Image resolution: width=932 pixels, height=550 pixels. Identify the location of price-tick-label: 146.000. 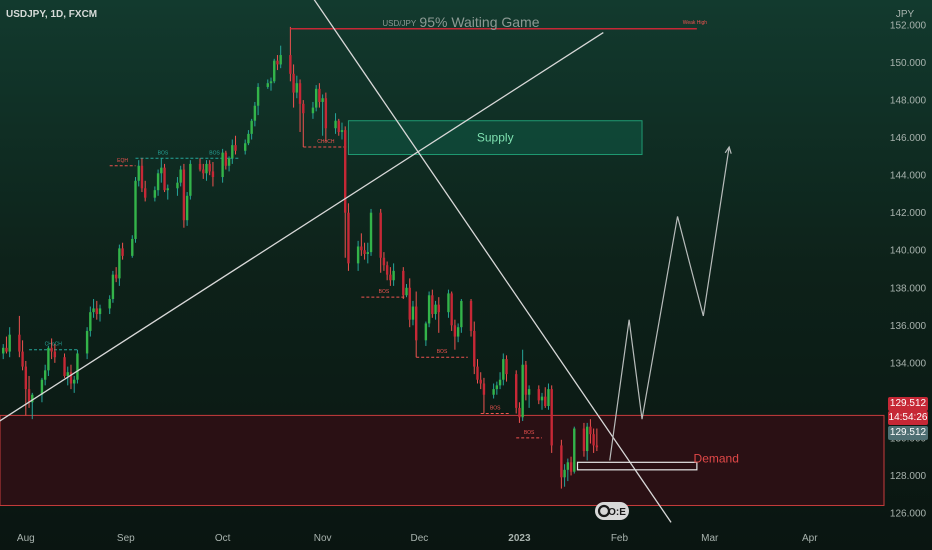
(908, 138).